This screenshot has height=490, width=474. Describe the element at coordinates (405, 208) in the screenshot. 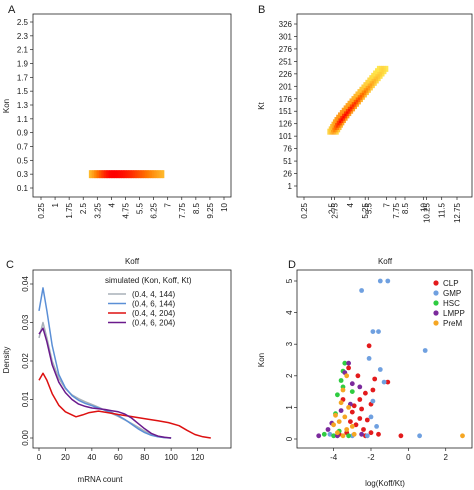

I see `panel-b-x-tick-label: 8.5` at that location.